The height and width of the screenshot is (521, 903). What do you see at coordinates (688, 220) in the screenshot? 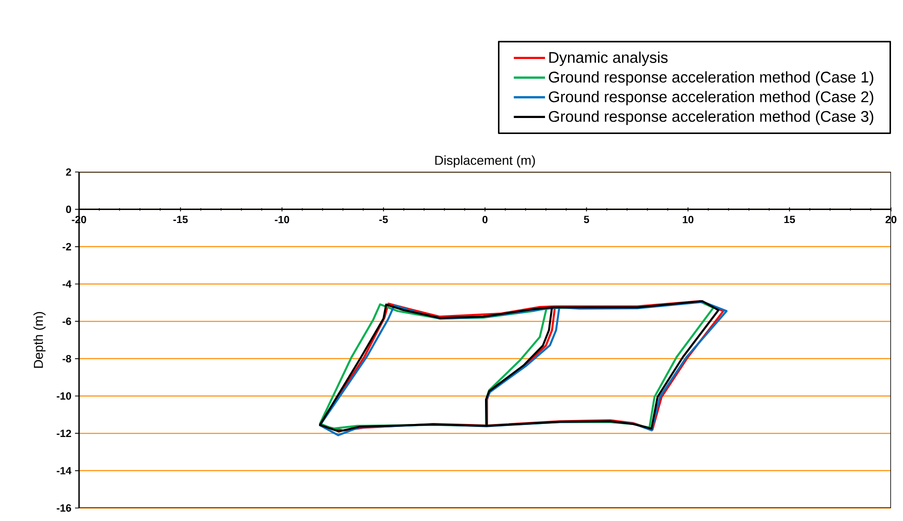
I see `x-tick-label: 10` at bounding box center [688, 220].